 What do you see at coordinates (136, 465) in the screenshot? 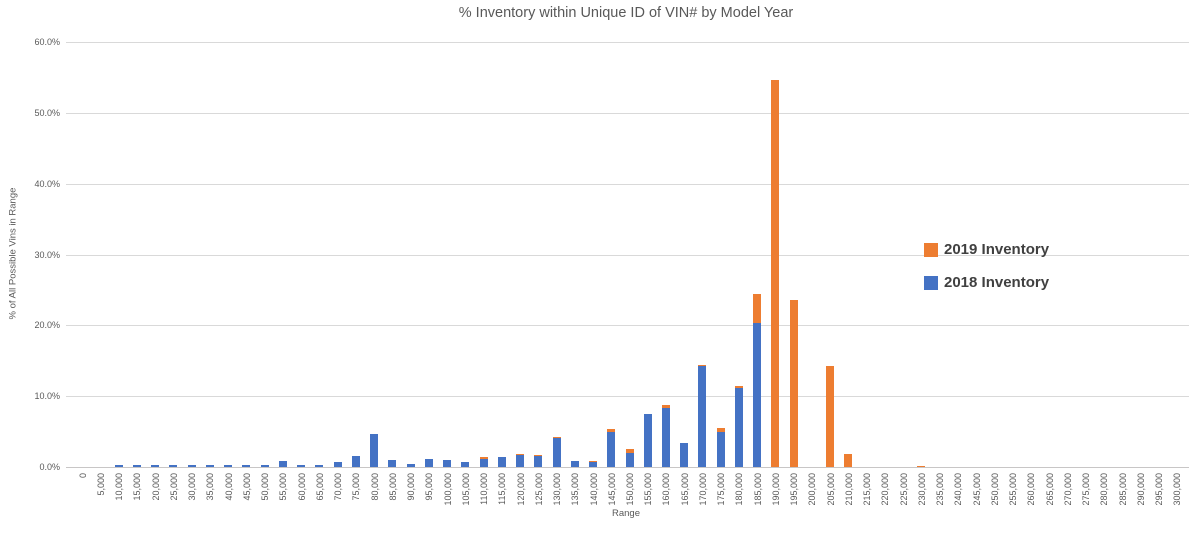
I see `bar-2018-15,000` at bounding box center [136, 465].